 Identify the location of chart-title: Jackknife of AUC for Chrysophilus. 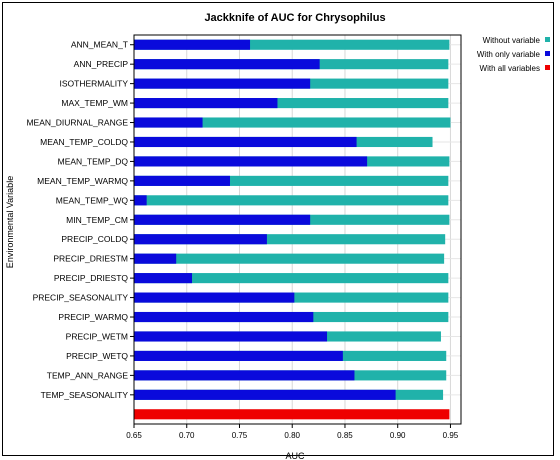
(294, 18).